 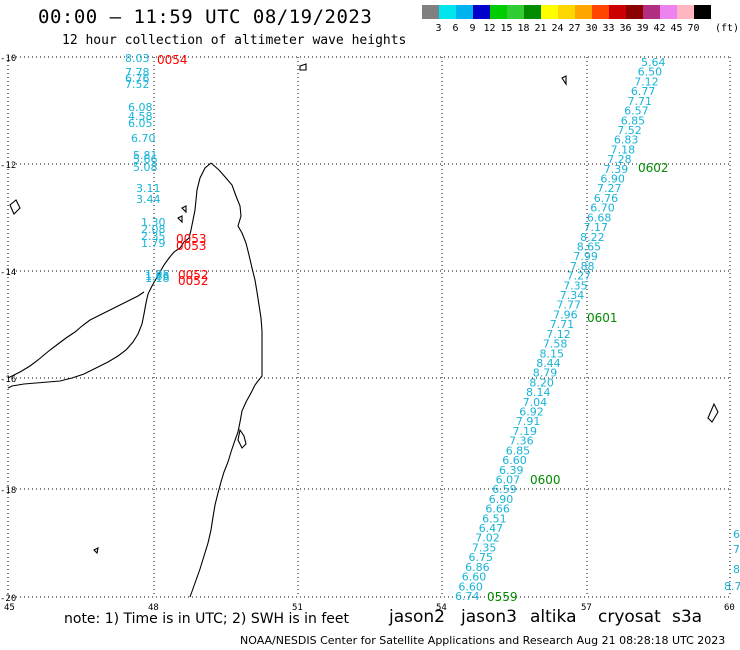 I want to click on swh-value: 6.92, so click(x=531, y=412).